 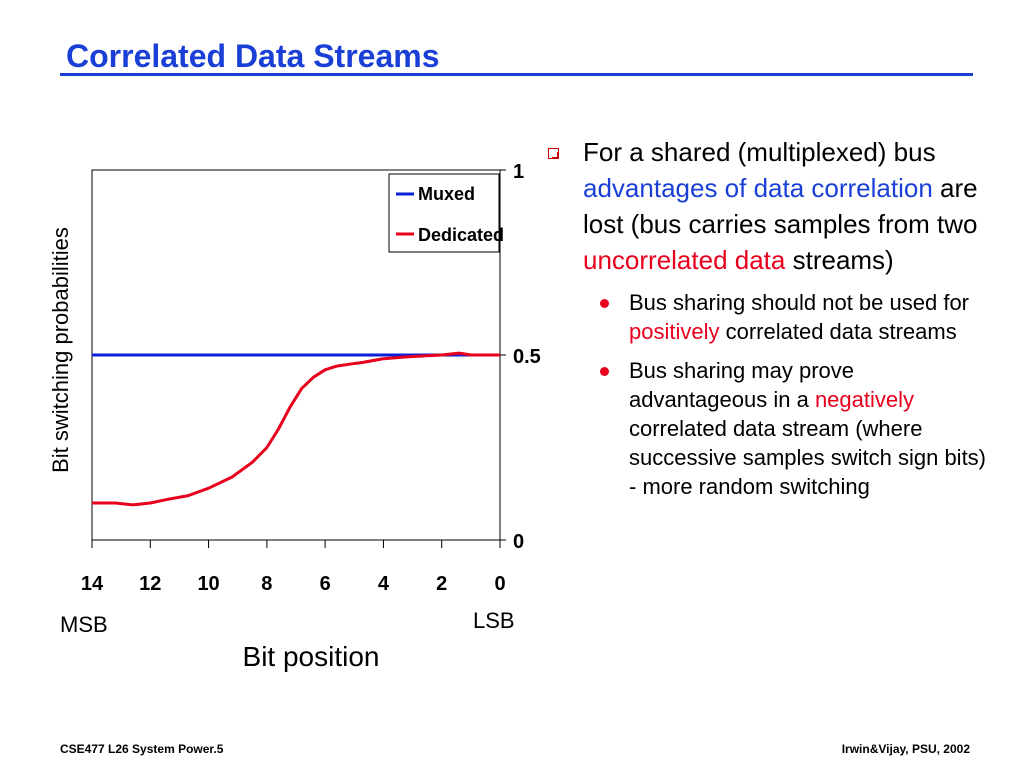 I want to click on footer-credit: Irwin&Vijay, PSU, 2002, so click(x=905, y=749).